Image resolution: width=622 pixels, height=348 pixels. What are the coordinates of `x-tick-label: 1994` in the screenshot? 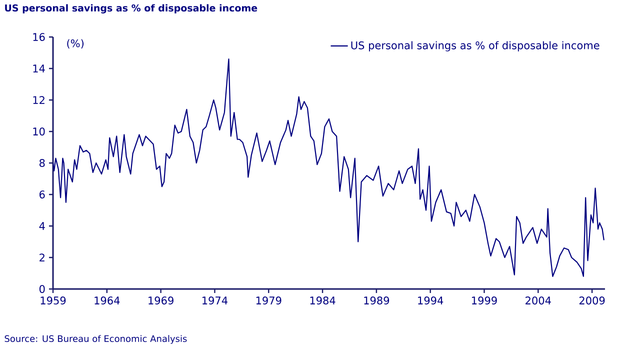 It's located at (431, 300).